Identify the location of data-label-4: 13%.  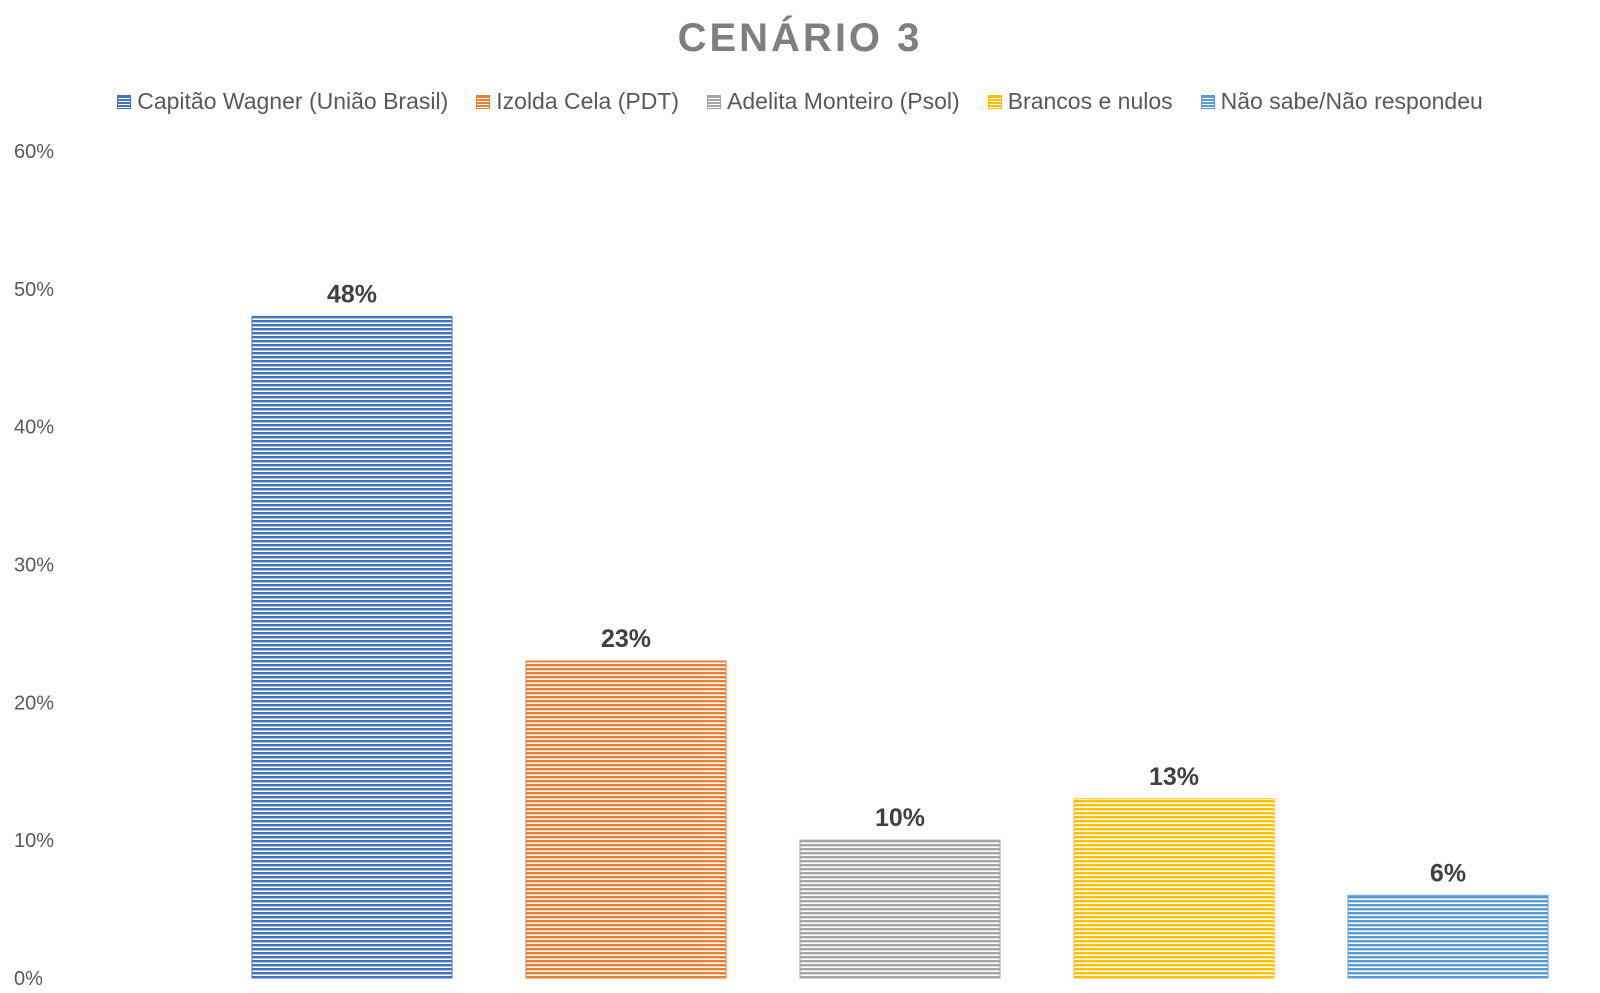
(1174, 777).